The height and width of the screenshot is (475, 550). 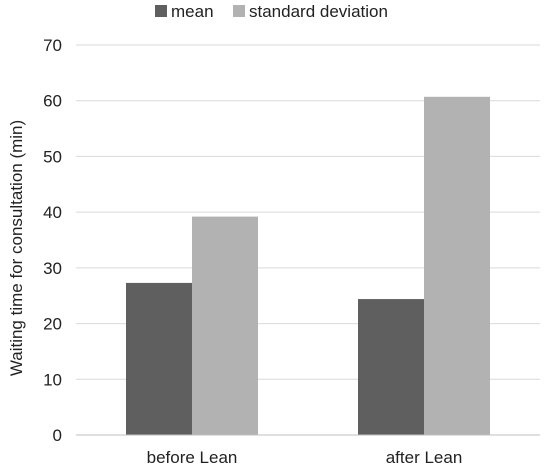 I want to click on y-tick-label: 60, so click(x=52, y=101).